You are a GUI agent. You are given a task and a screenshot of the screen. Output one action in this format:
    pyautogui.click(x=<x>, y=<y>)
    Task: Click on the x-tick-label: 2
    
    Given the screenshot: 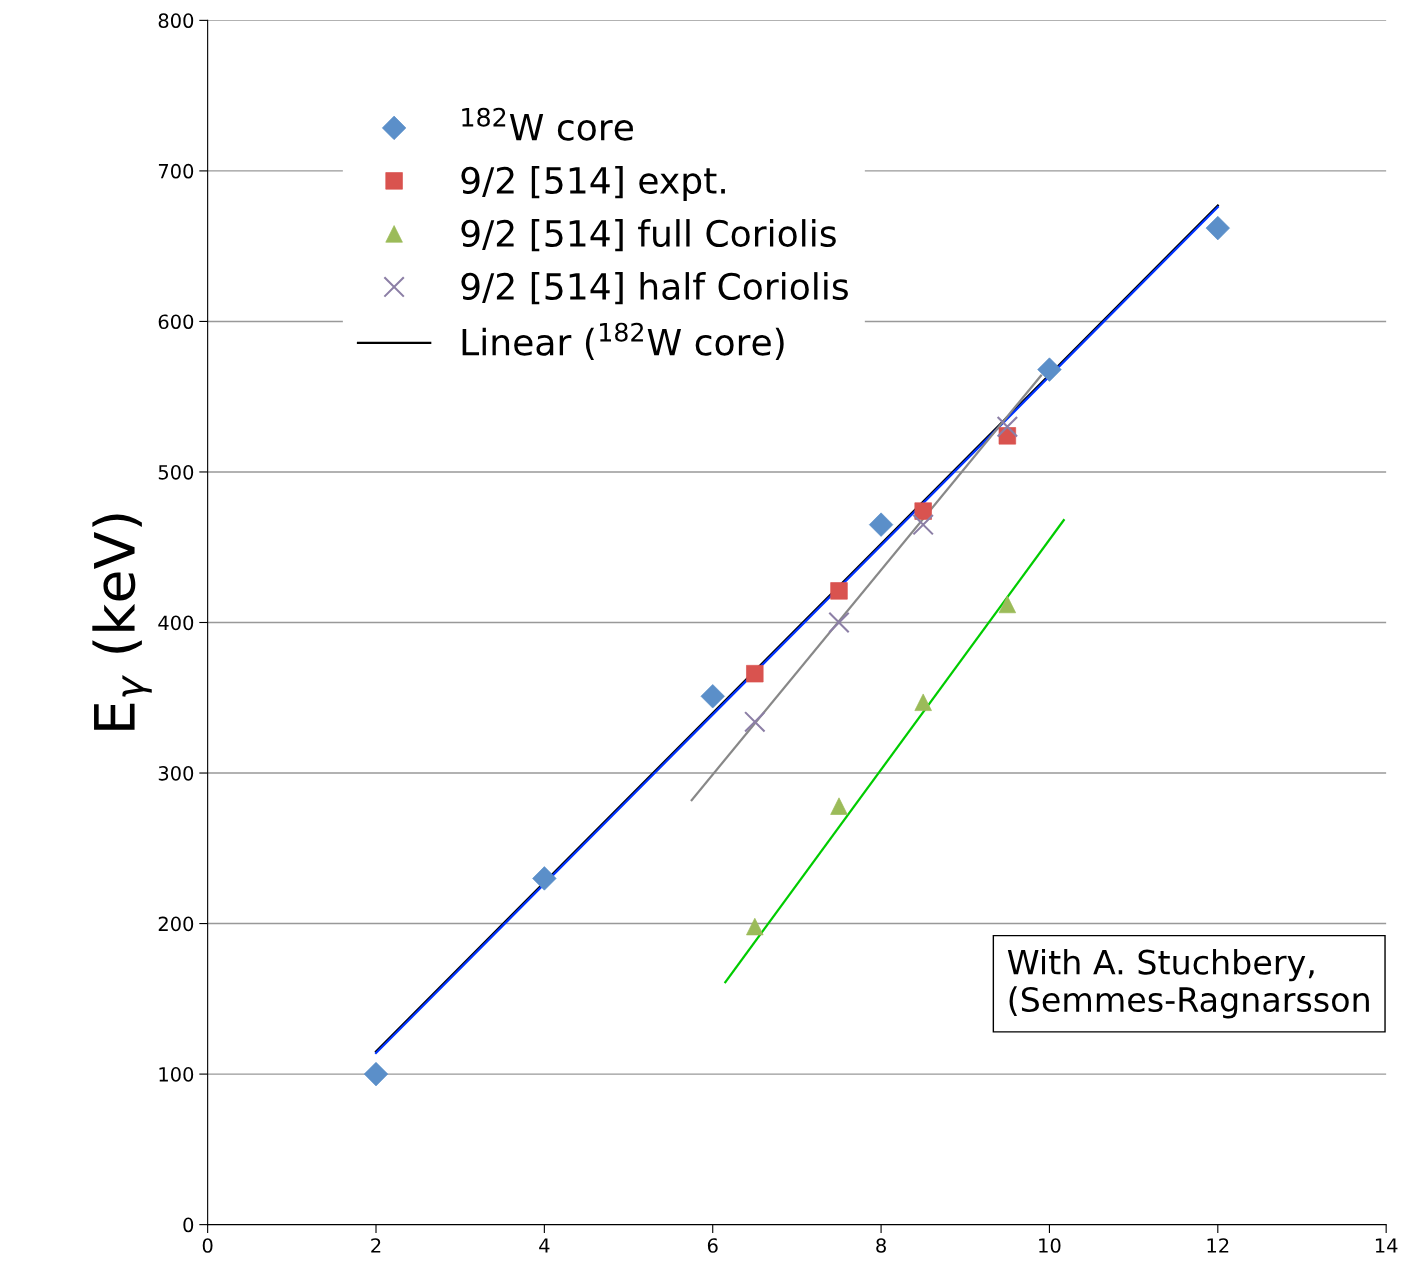 What is the action you would take?
    pyautogui.click(x=376, y=1245)
    